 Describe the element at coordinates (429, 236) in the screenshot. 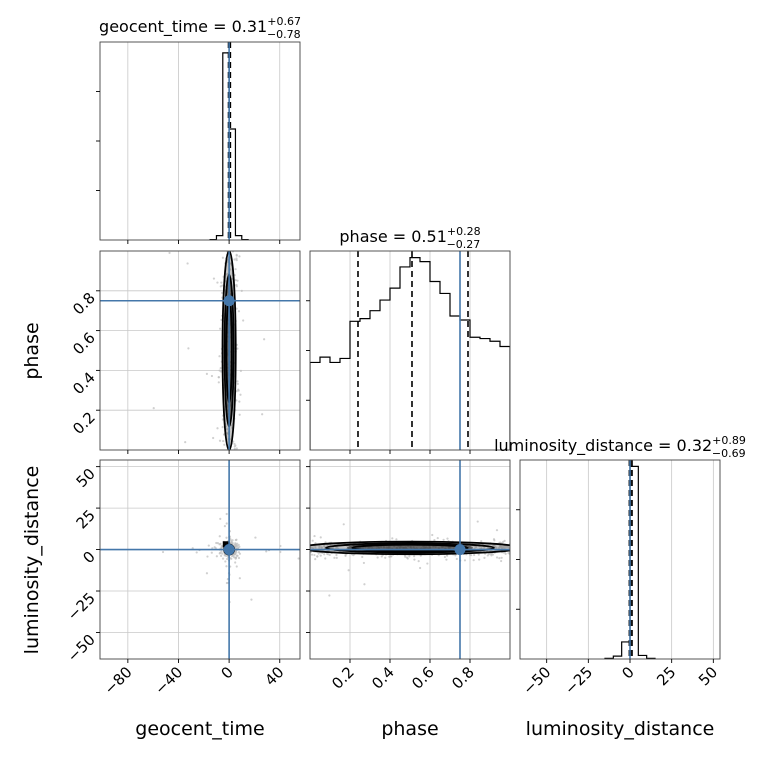

I see `title-phase-value: 0.51` at that location.